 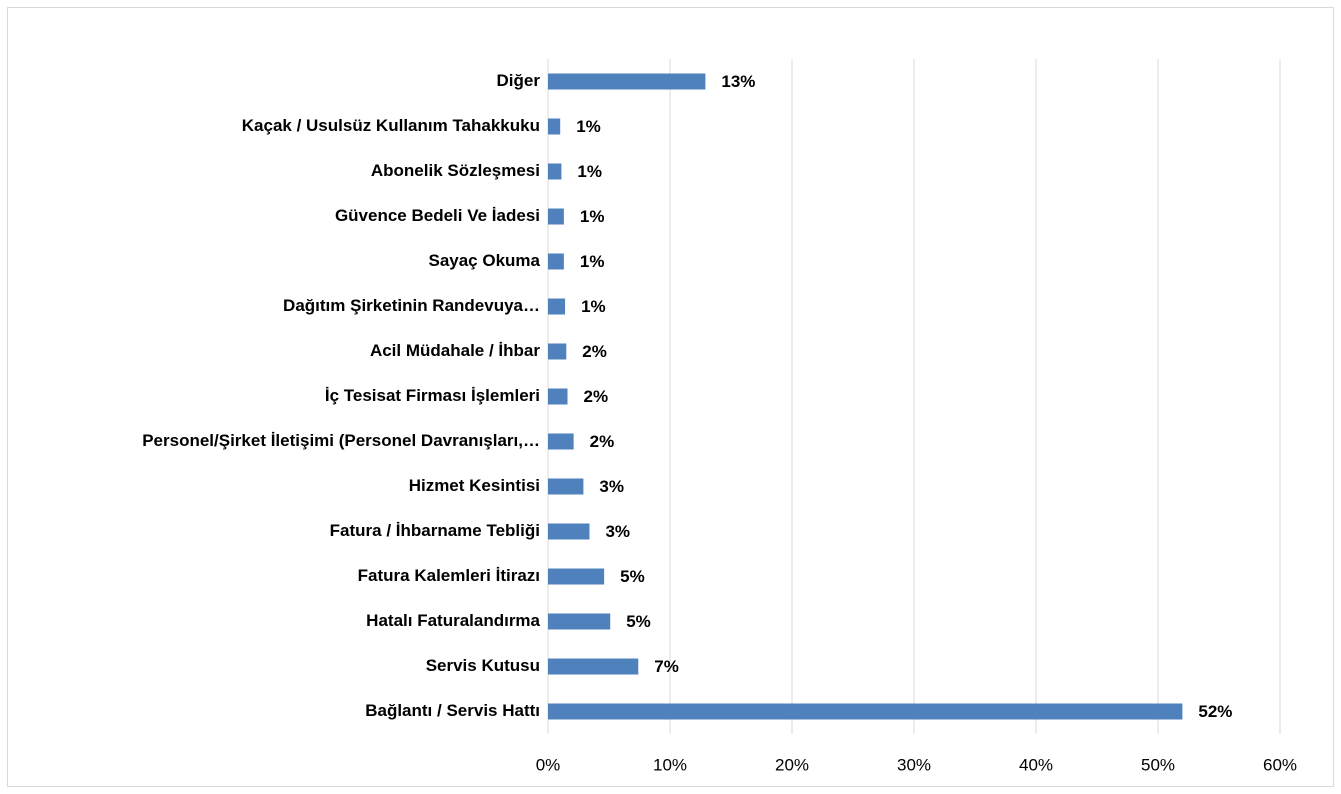 What do you see at coordinates (484, 260) in the screenshot?
I see `y-tick-label: Sayaç Okuma` at bounding box center [484, 260].